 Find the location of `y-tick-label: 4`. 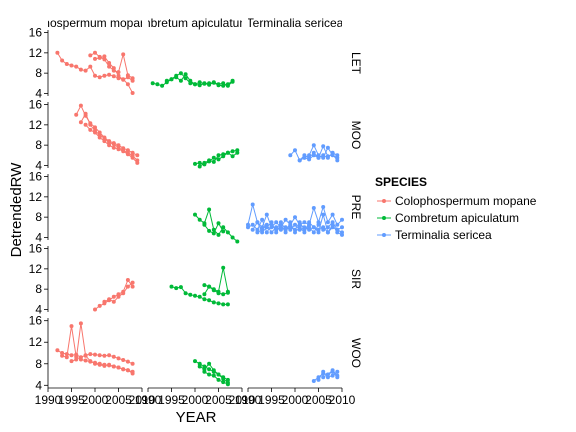

y-tick-label: 4 is located at coordinates (38, 385).